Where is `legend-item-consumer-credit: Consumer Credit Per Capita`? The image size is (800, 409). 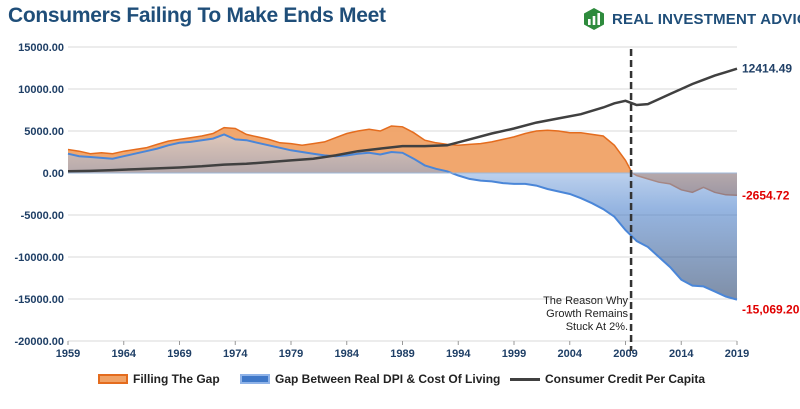 legend-item-consumer-credit: Consumer Credit Per Capita is located at coordinates (607, 379).